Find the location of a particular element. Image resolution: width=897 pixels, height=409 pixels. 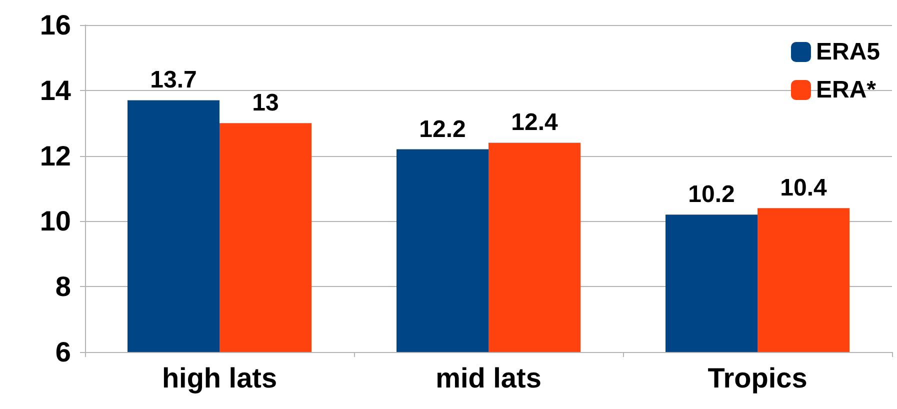

data-label: 12.2 is located at coordinates (442, 129).